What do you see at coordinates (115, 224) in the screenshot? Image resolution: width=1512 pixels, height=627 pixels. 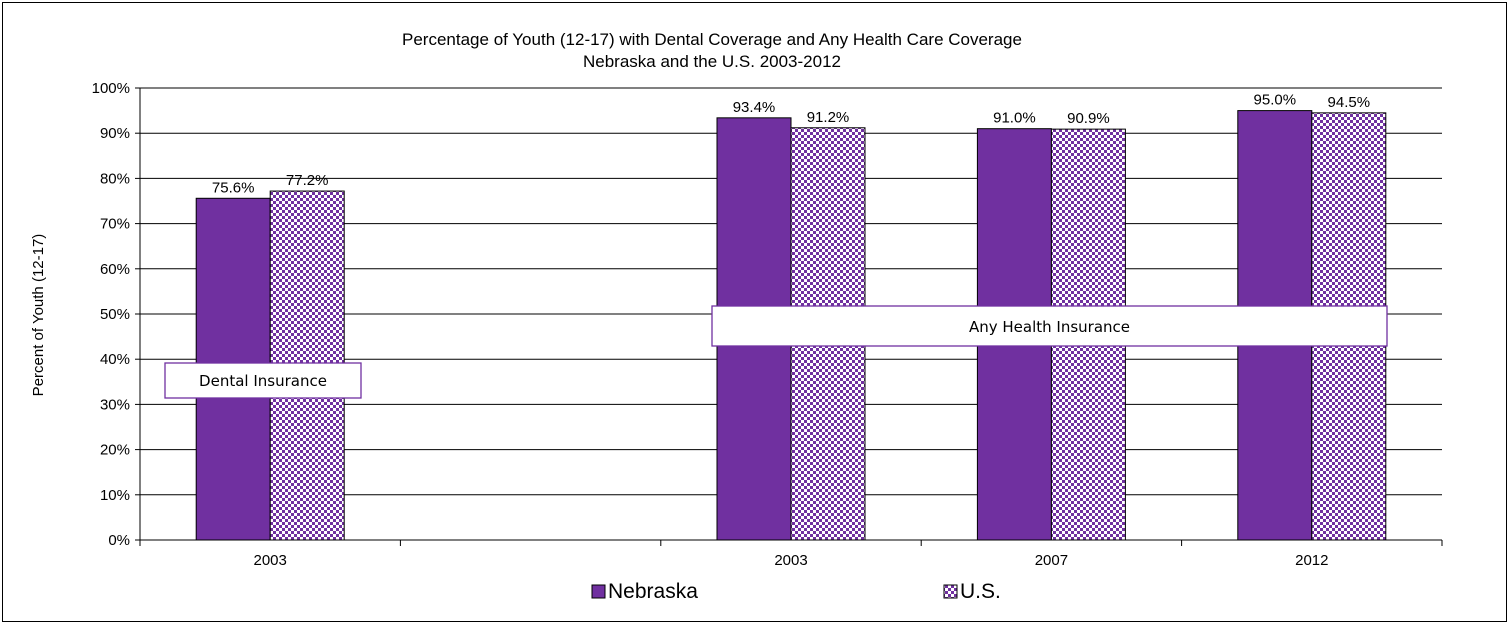 I see `y-tick-label: 70%` at bounding box center [115, 224].